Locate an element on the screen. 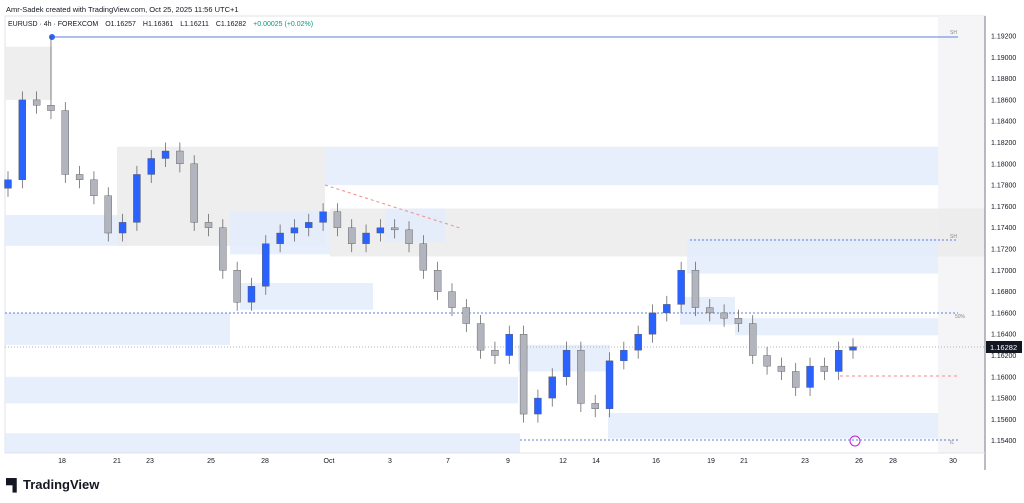 The width and height of the screenshot is (1024, 503). brand-name: TradingView is located at coordinates (61, 484).